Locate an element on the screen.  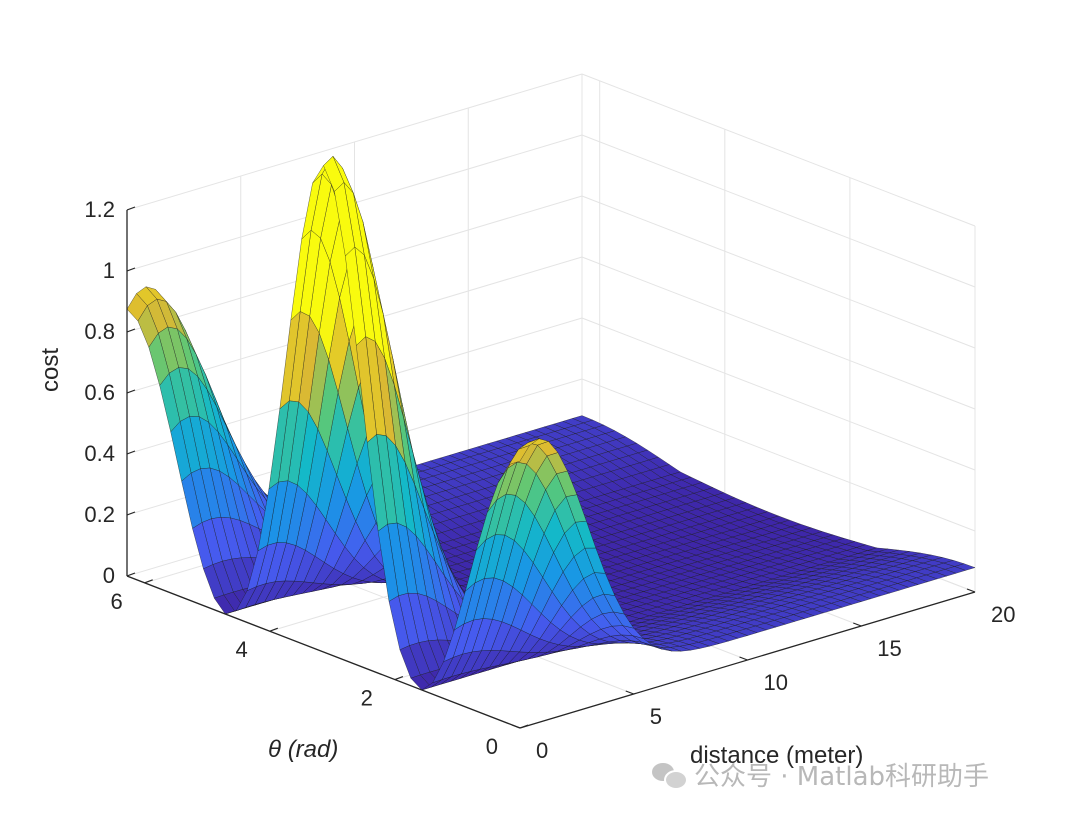
y-axis-label: θ (rad) is located at coordinates (303, 749).